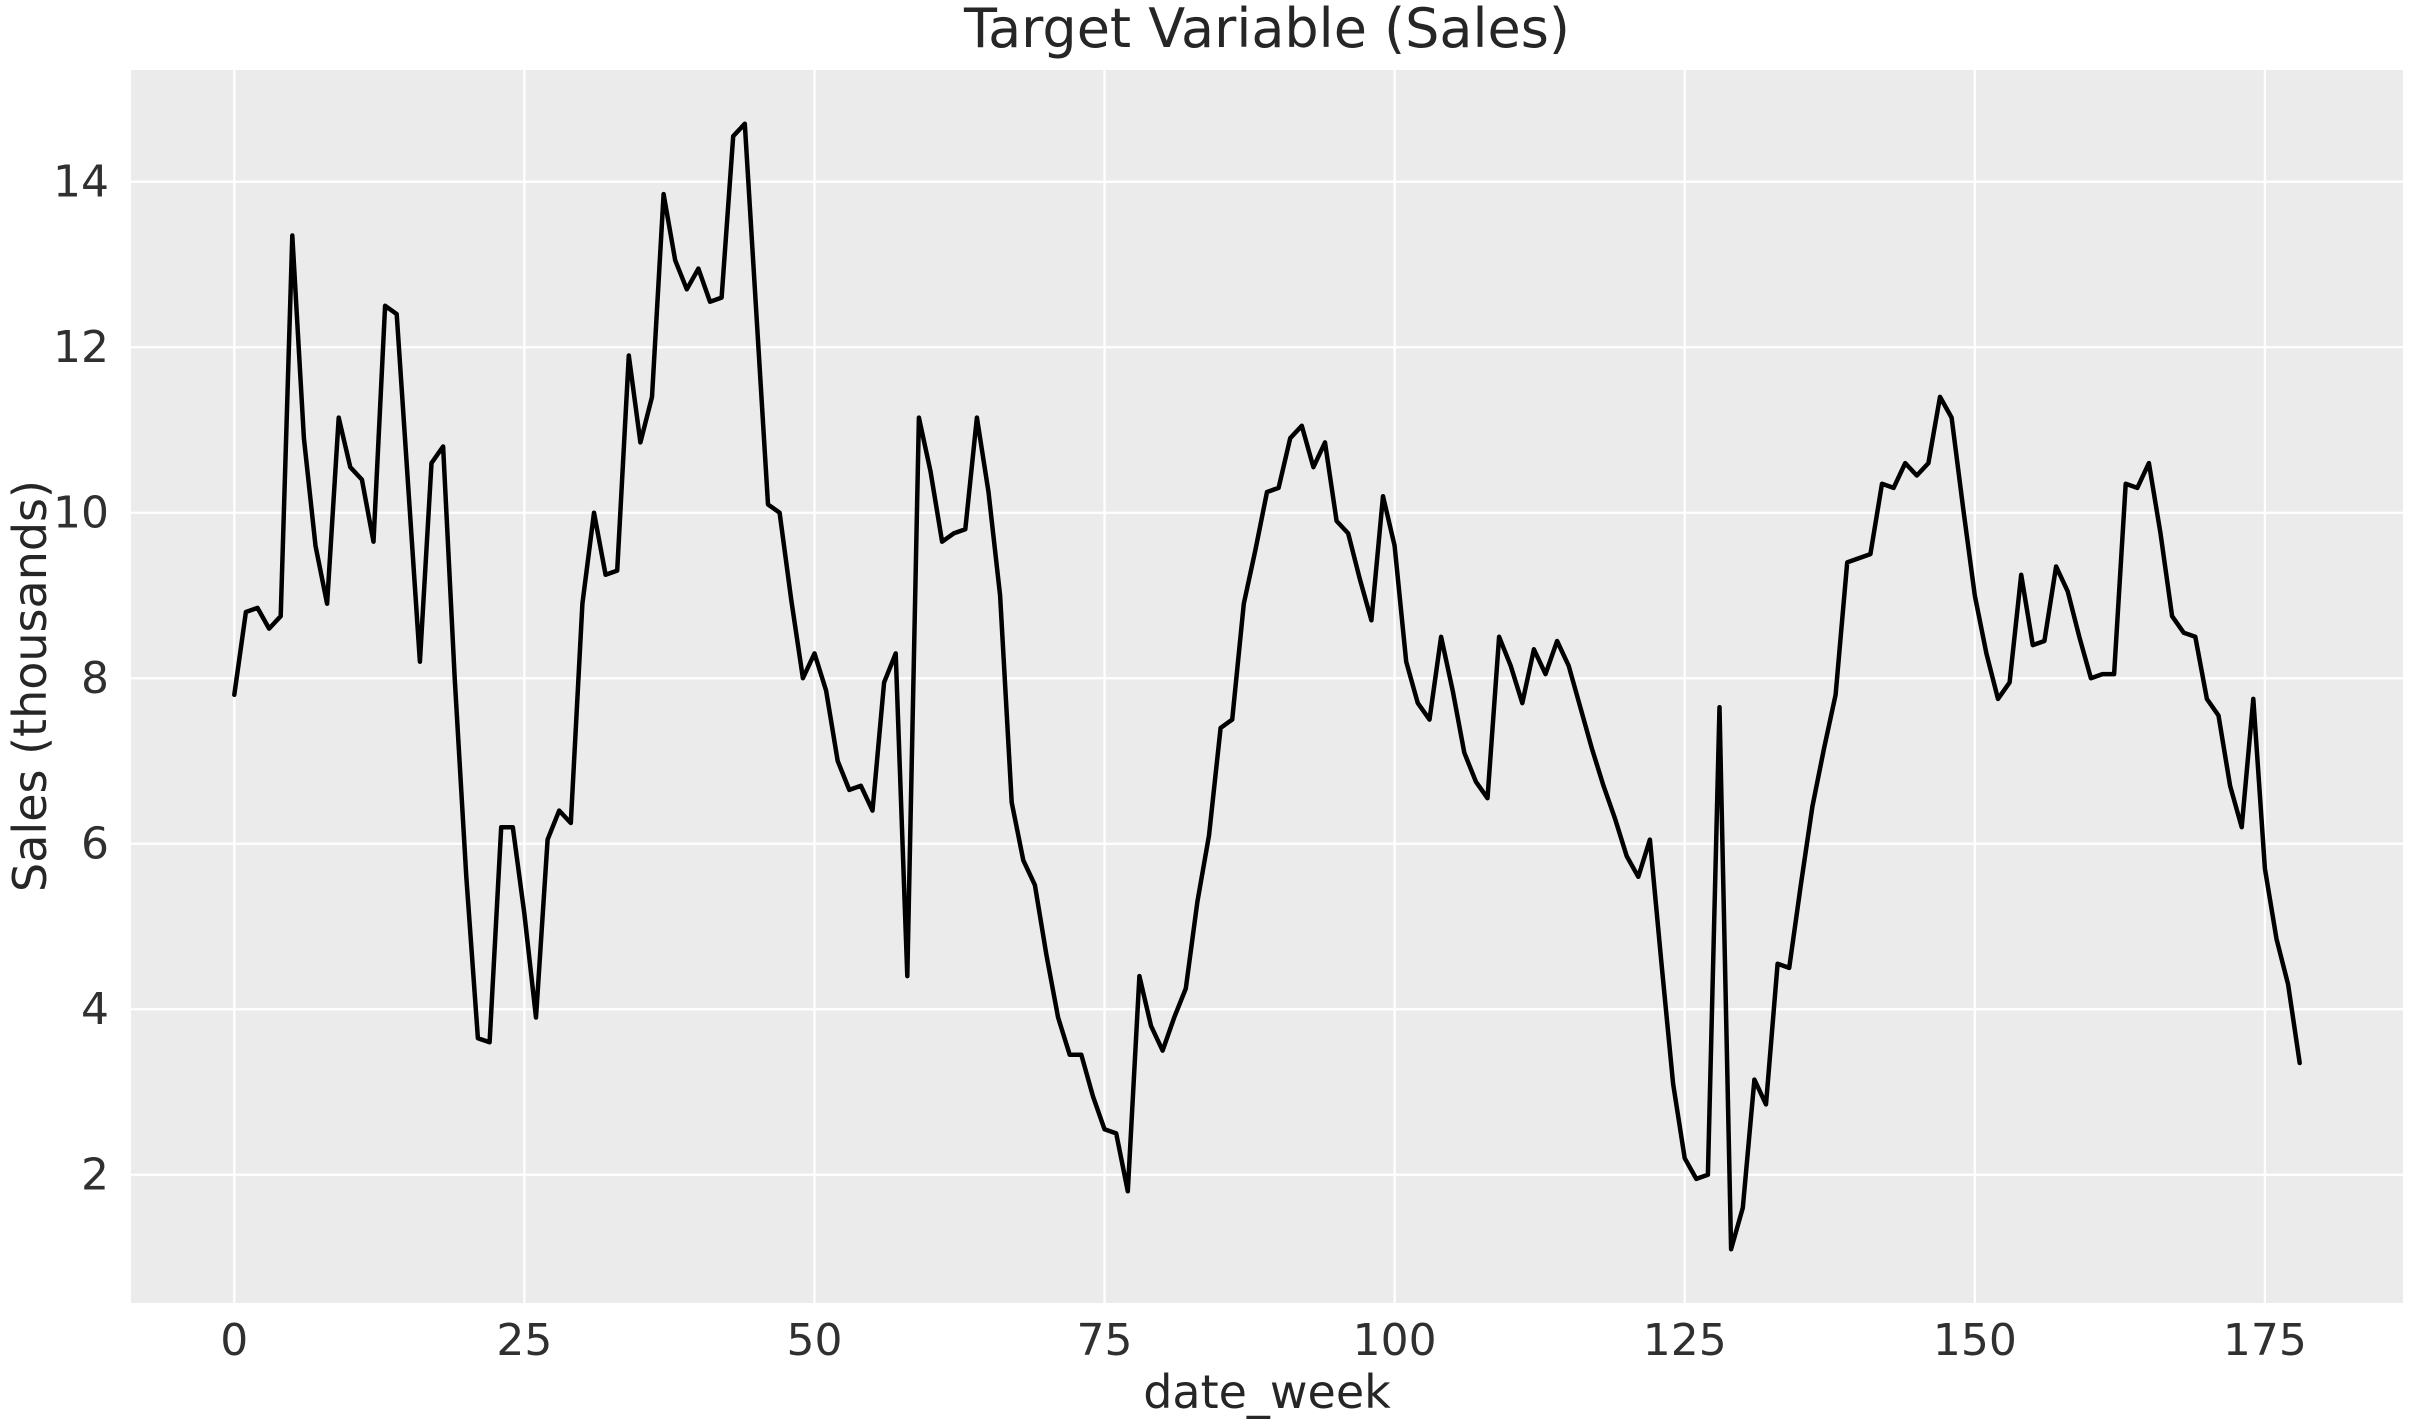  What do you see at coordinates (524, 1340) in the screenshot?
I see `x-tick-label: 25` at bounding box center [524, 1340].